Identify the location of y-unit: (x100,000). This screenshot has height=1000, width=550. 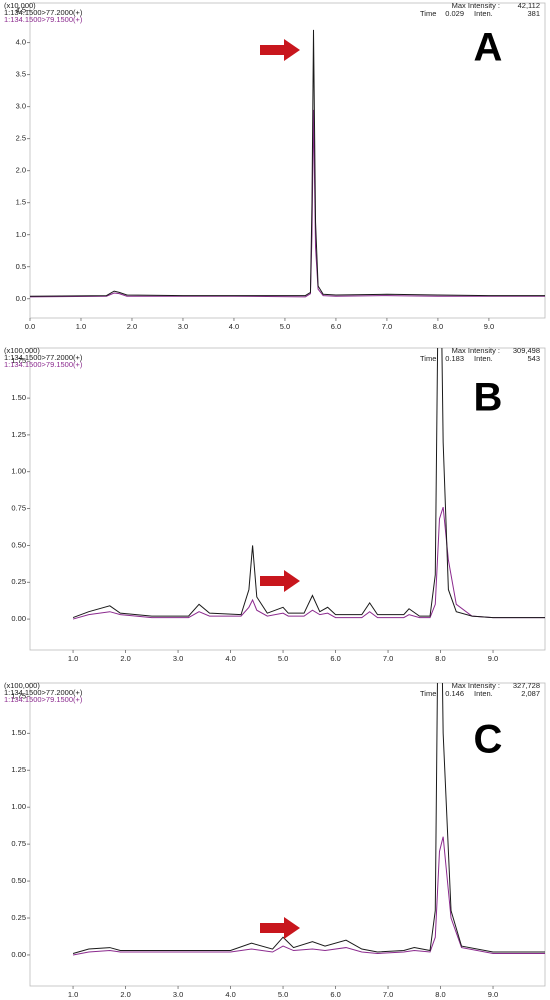
(22, 350).